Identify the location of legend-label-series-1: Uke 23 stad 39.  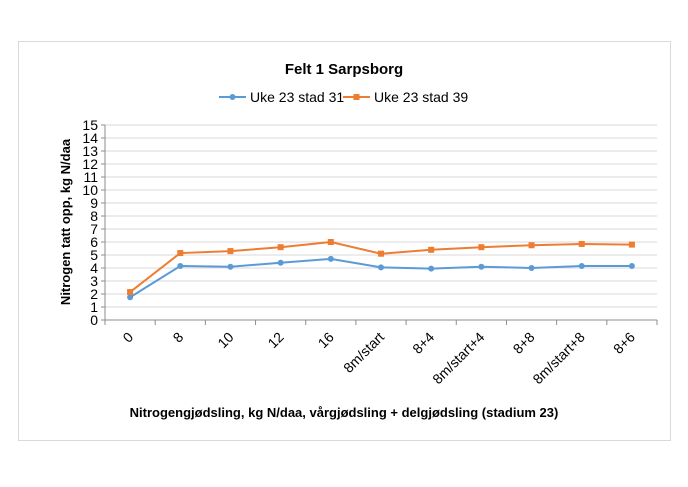
(421, 97).